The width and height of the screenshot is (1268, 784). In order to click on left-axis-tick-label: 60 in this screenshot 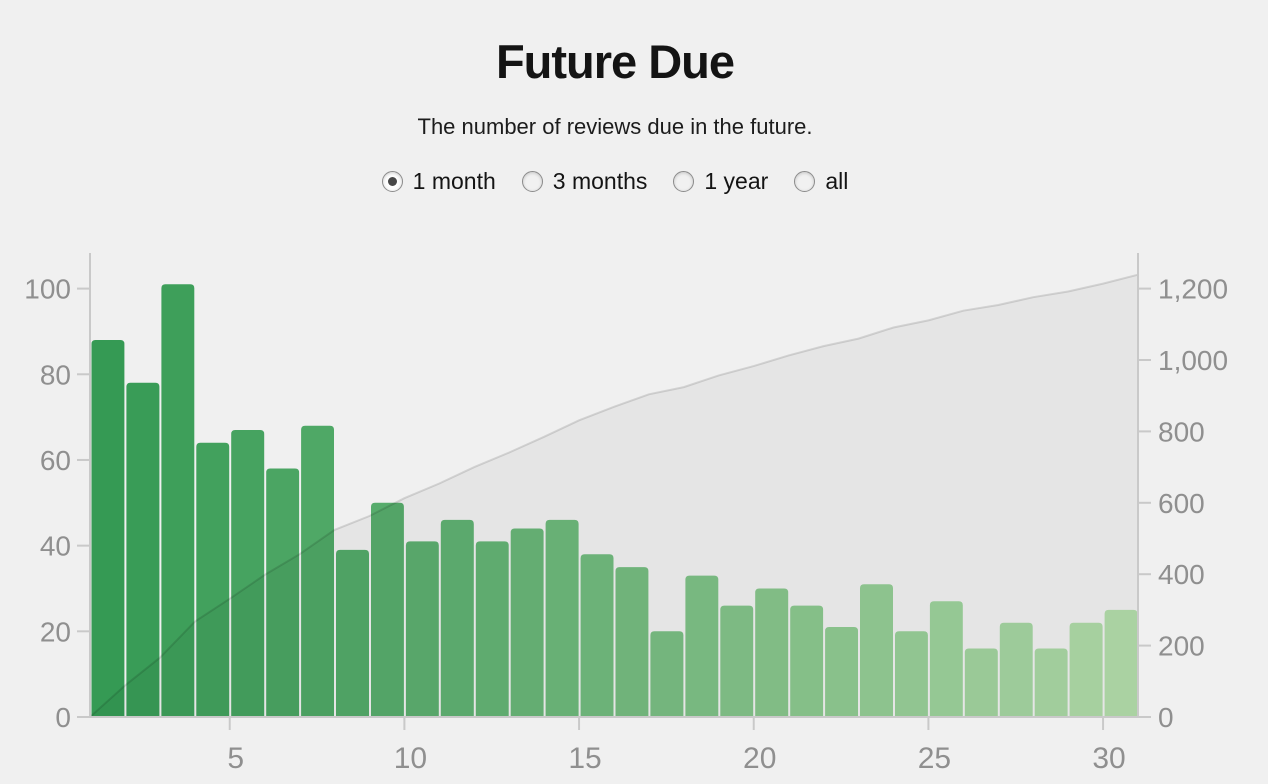, I will do `click(55, 460)`.